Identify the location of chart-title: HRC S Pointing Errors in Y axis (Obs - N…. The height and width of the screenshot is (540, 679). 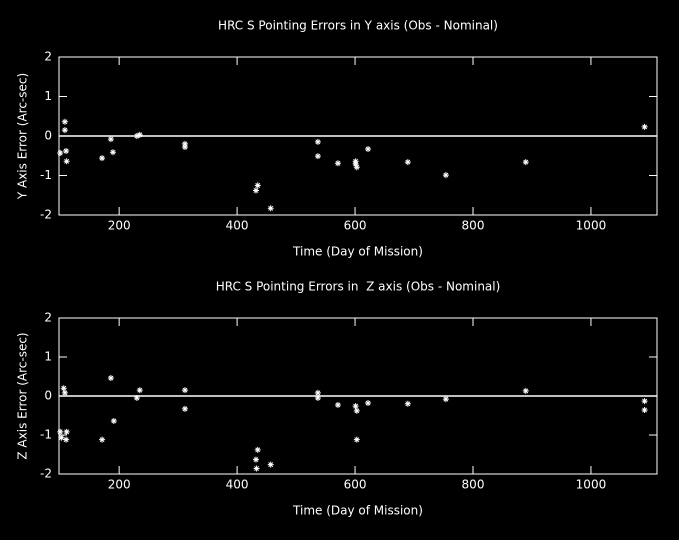
(358, 26).